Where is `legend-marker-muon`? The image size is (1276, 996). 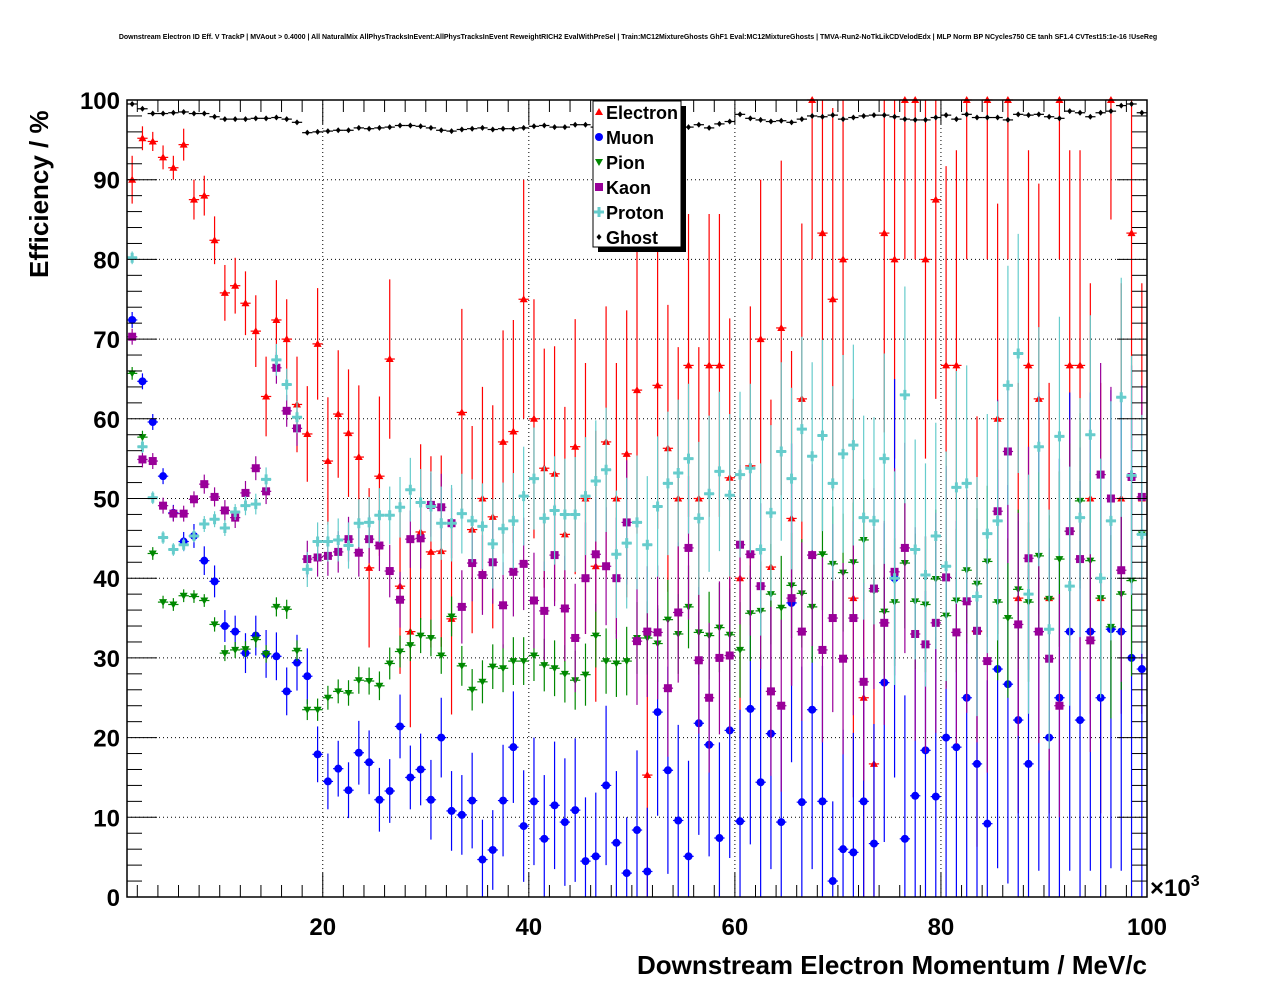 legend-marker-muon is located at coordinates (599, 137).